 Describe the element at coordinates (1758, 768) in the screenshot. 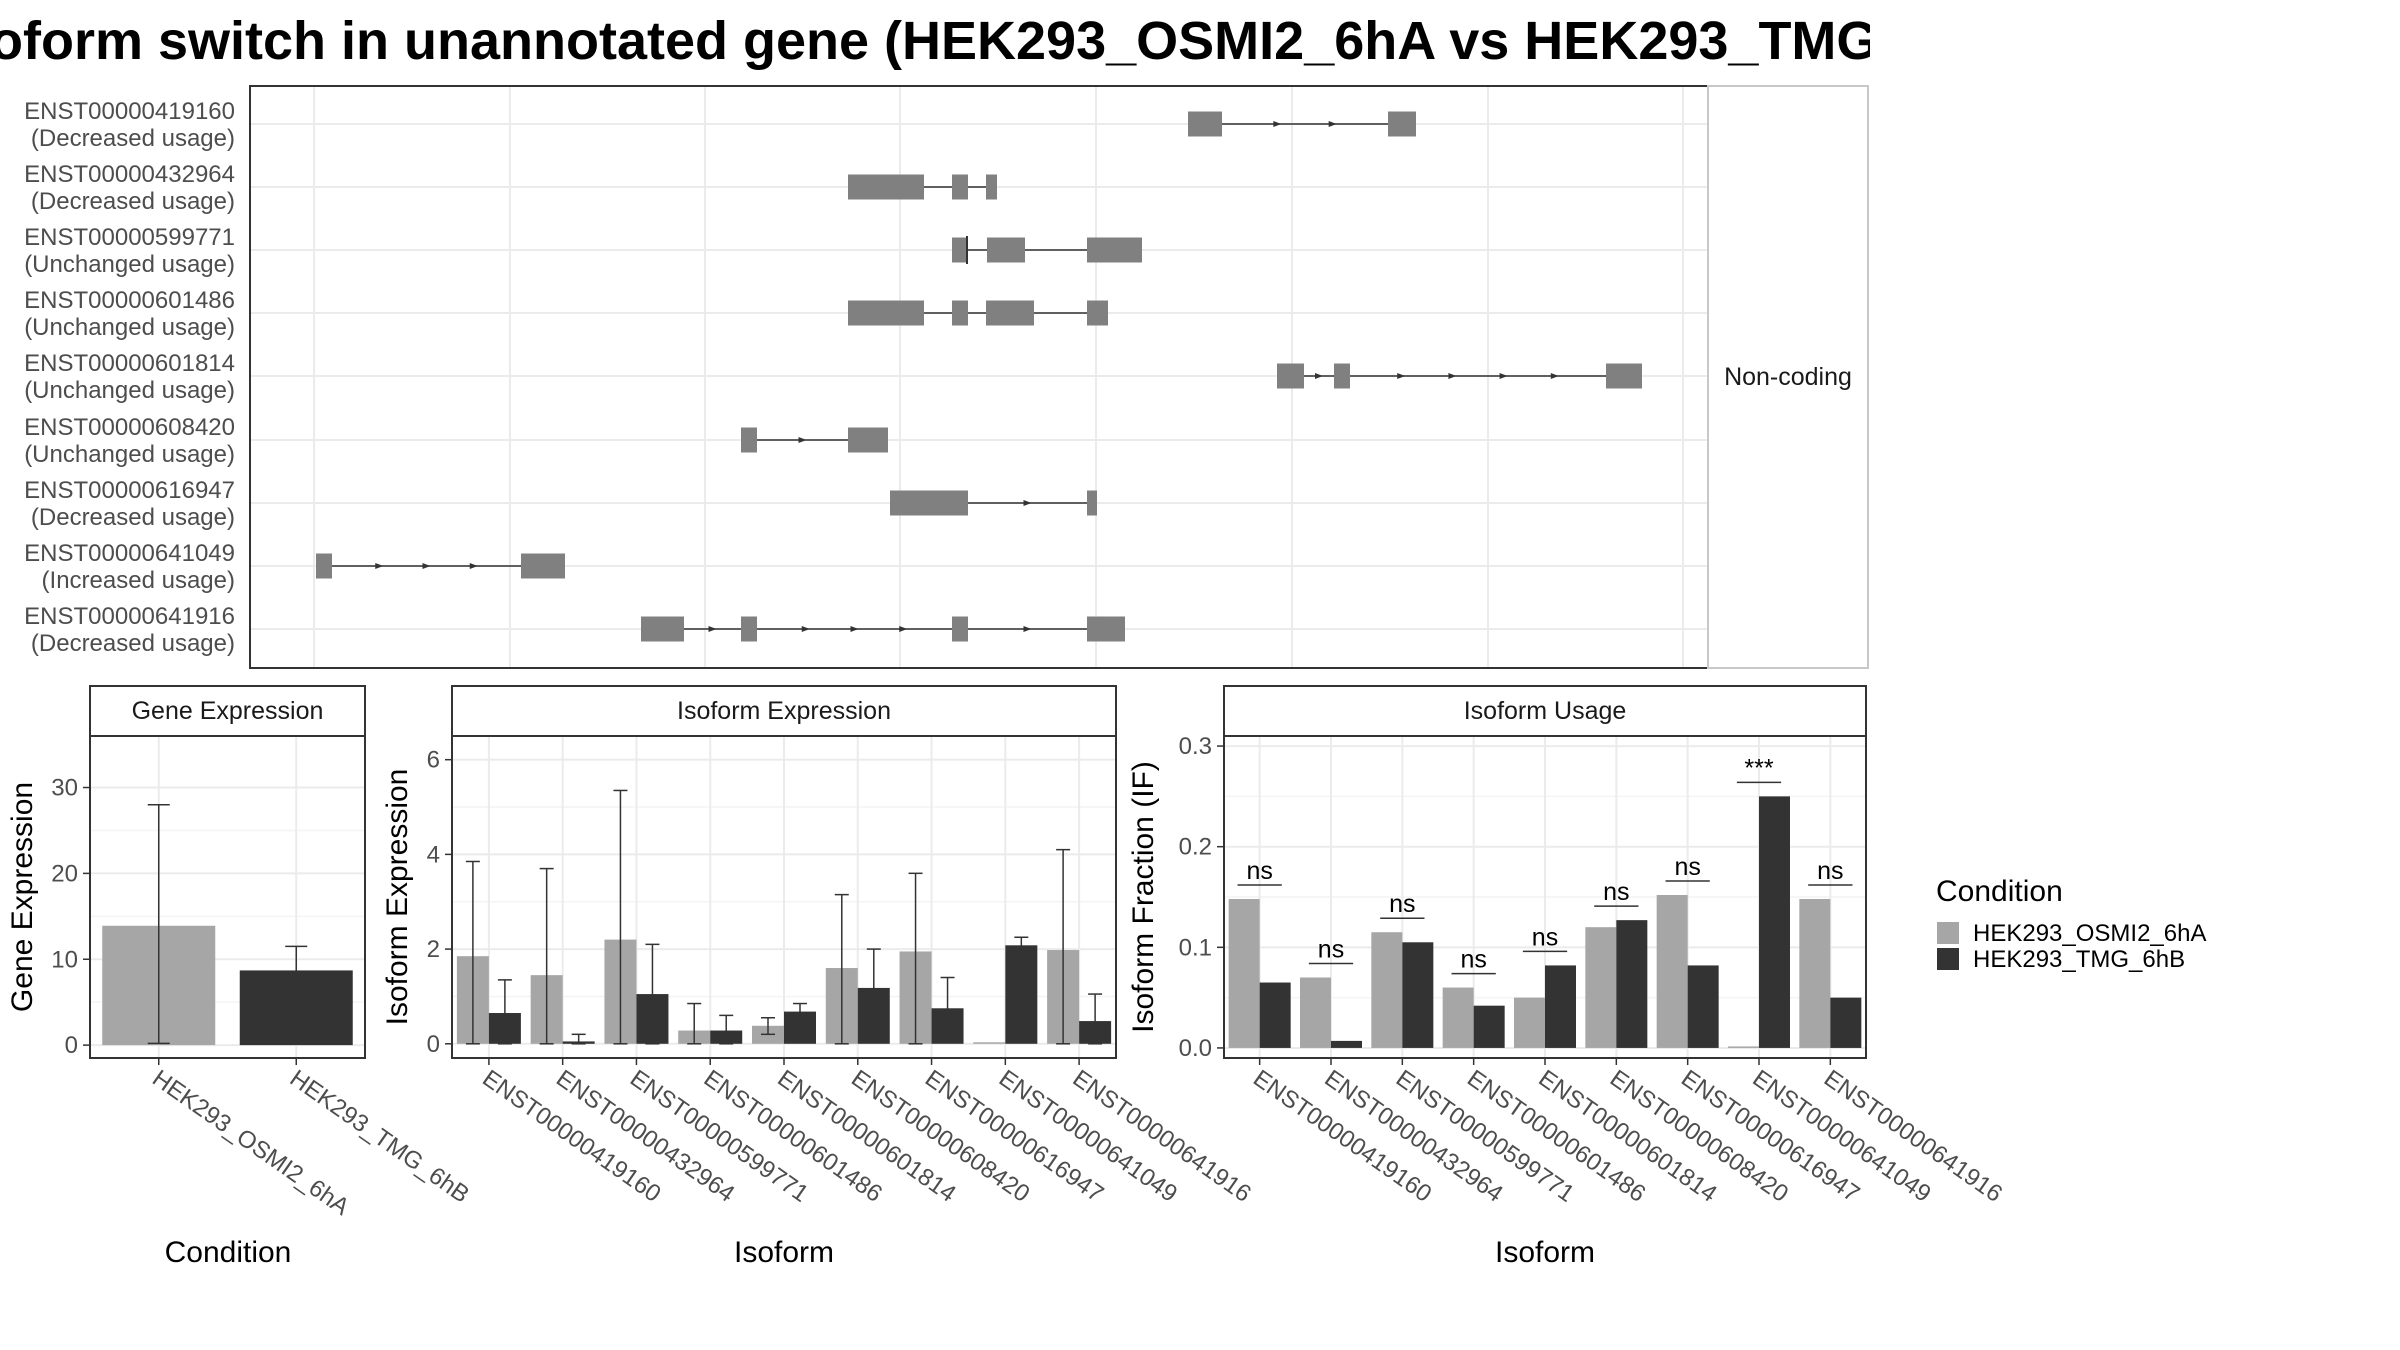

I see `significance-label: ***` at that location.